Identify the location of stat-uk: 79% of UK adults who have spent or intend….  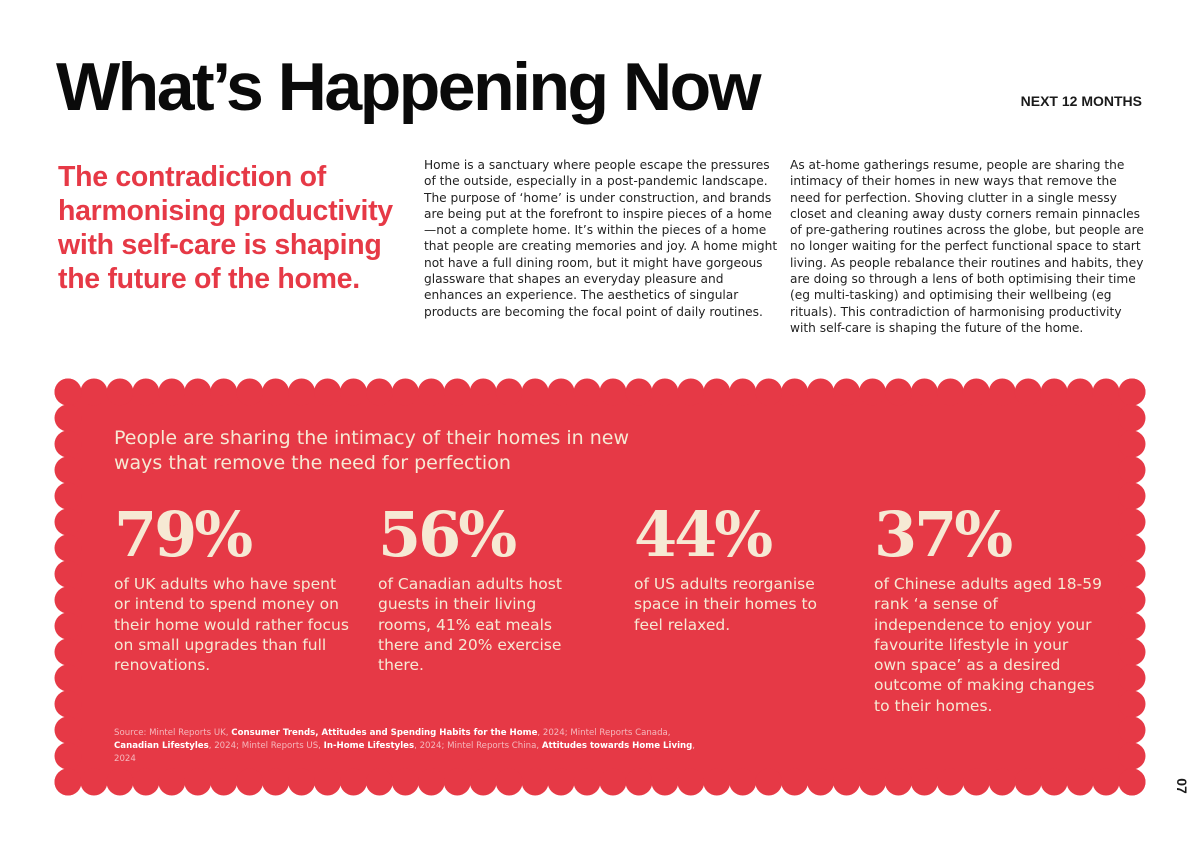
(234, 587).